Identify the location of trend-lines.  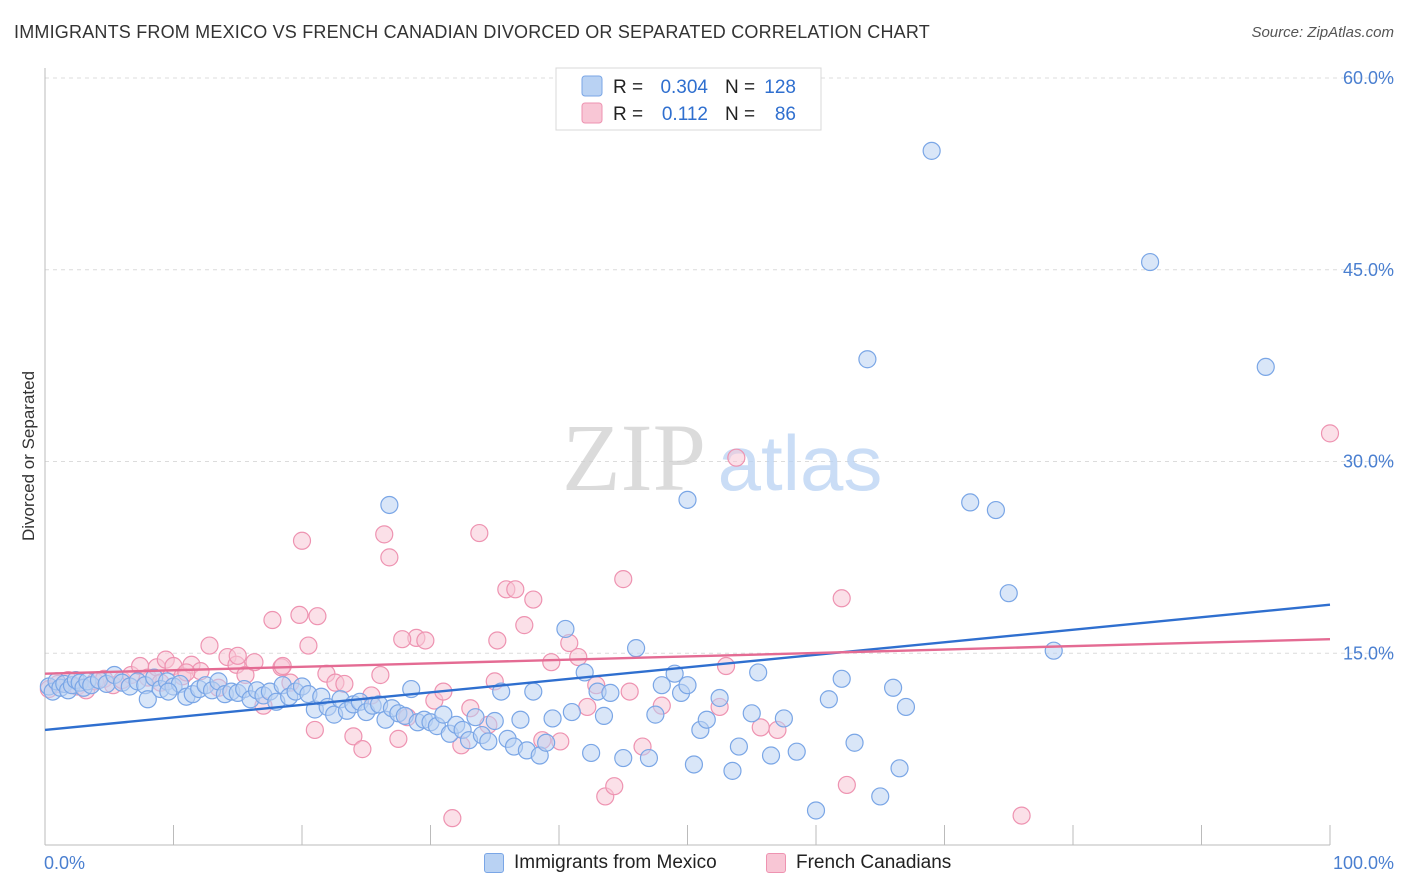
(687, 667).